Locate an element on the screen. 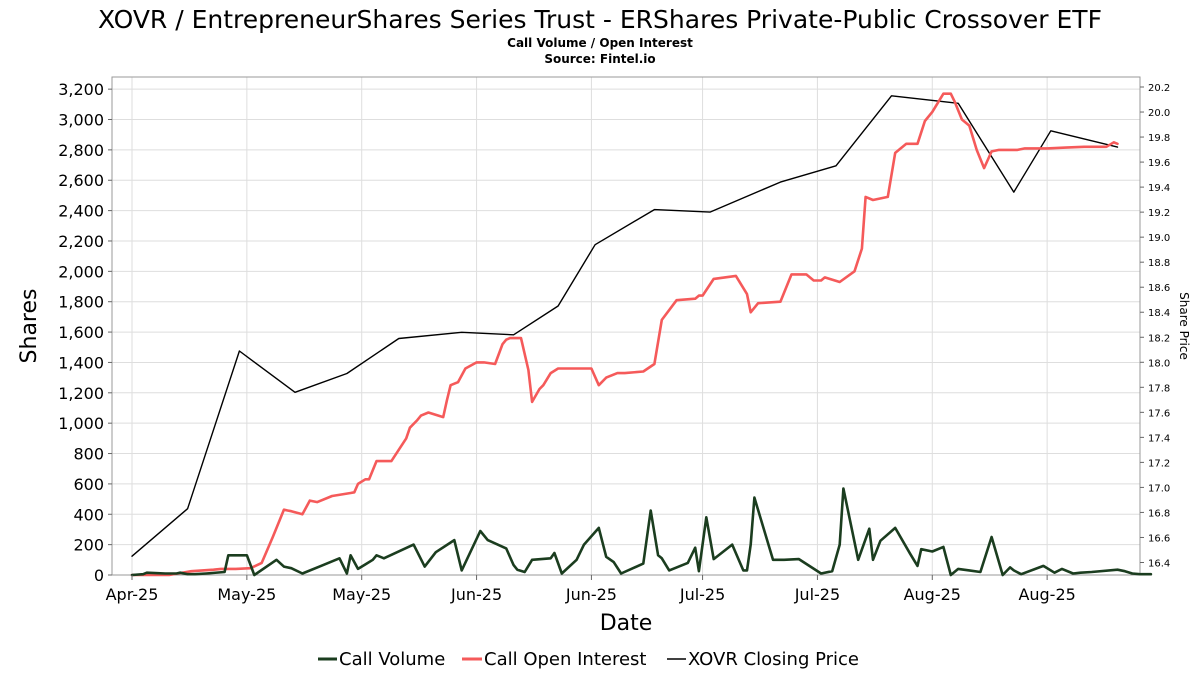 Image resolution: width=1200 pixels, height=675 pixels. y-tick-label: 1,600 is located at coordinates (81, 332).